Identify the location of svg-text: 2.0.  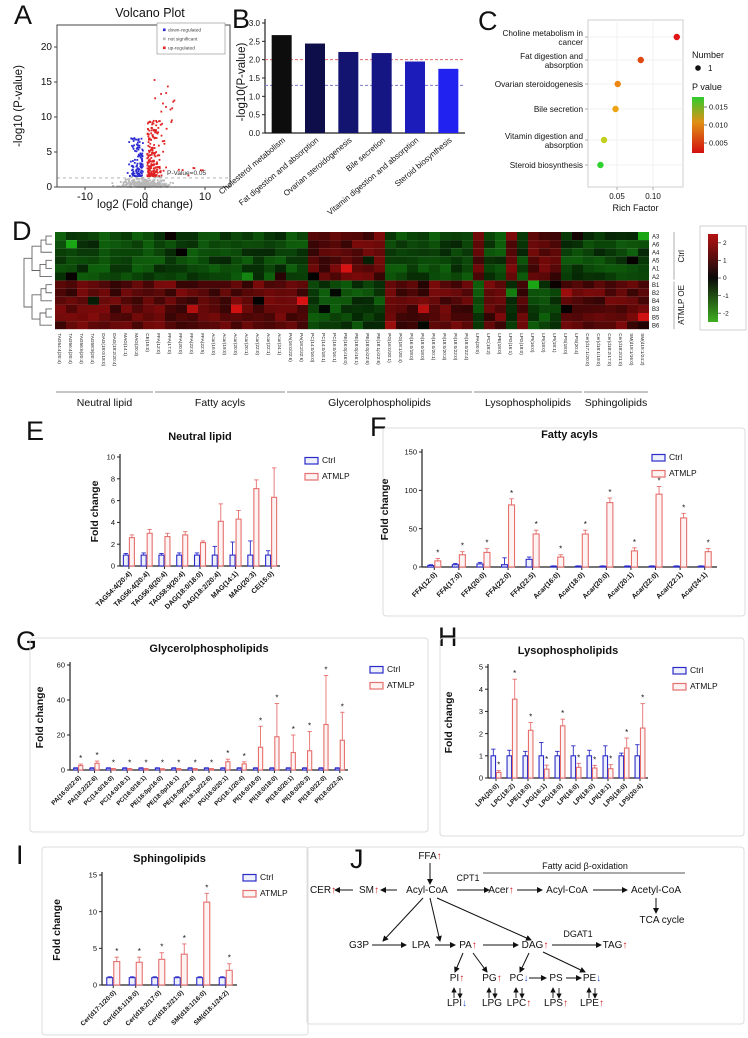
(255, 60).